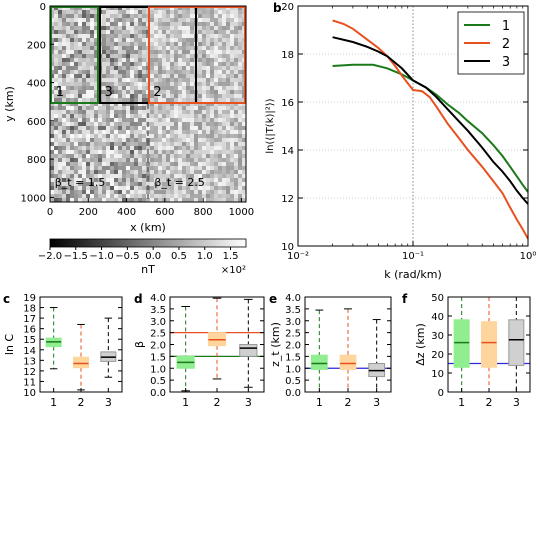  Describe the element at coordinates (29, 319) in the screenshot. I see `box-y-tick-label: 17` at that location.